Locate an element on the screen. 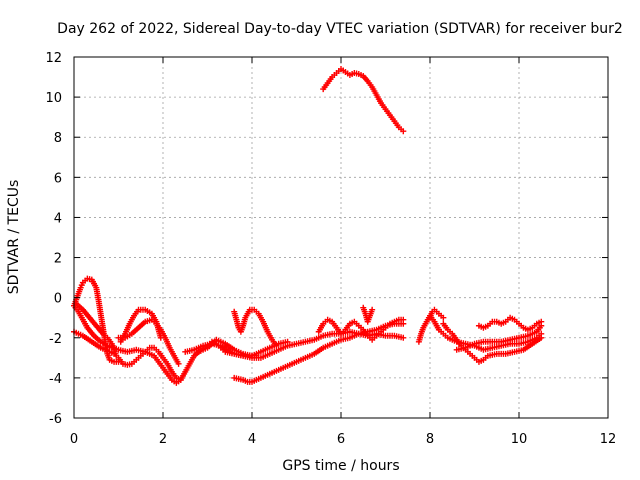 The image size is (640, 480). y-tick-label: -6 is located at coordinates (55, 419).